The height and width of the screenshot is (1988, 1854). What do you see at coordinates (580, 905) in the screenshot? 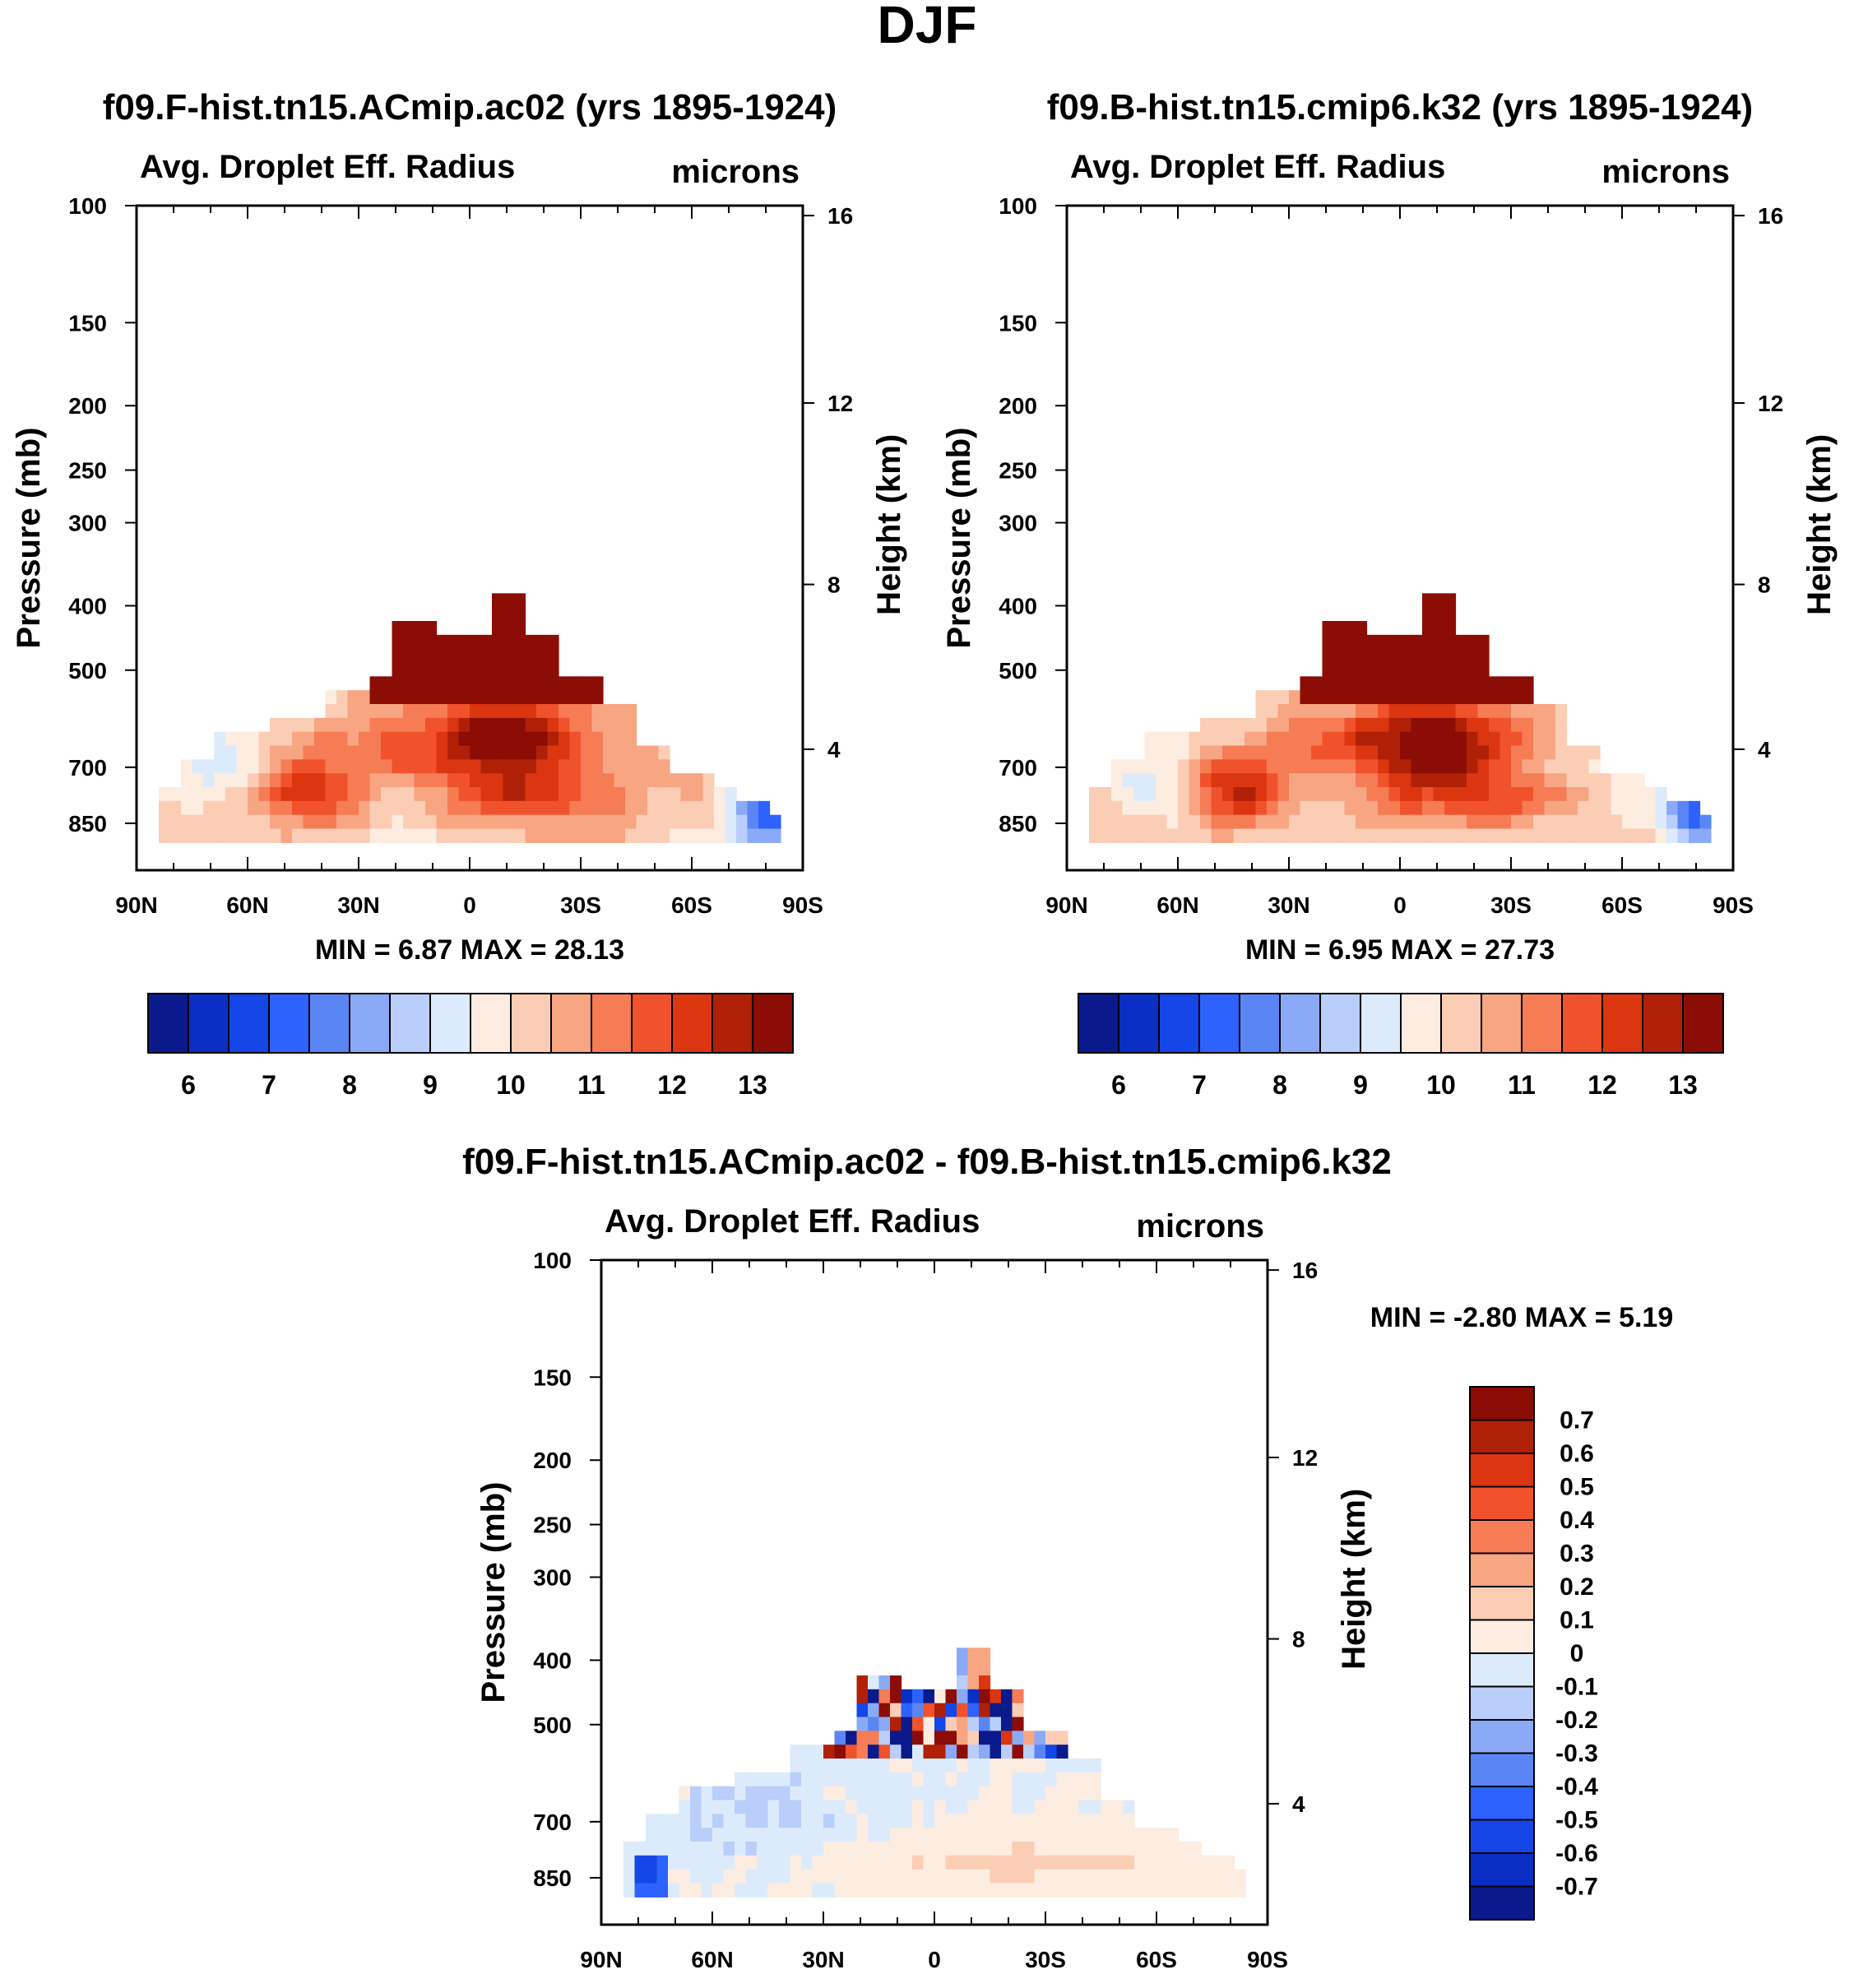
I see `x-tick-label: 30S` at bounding box center [580, 905].